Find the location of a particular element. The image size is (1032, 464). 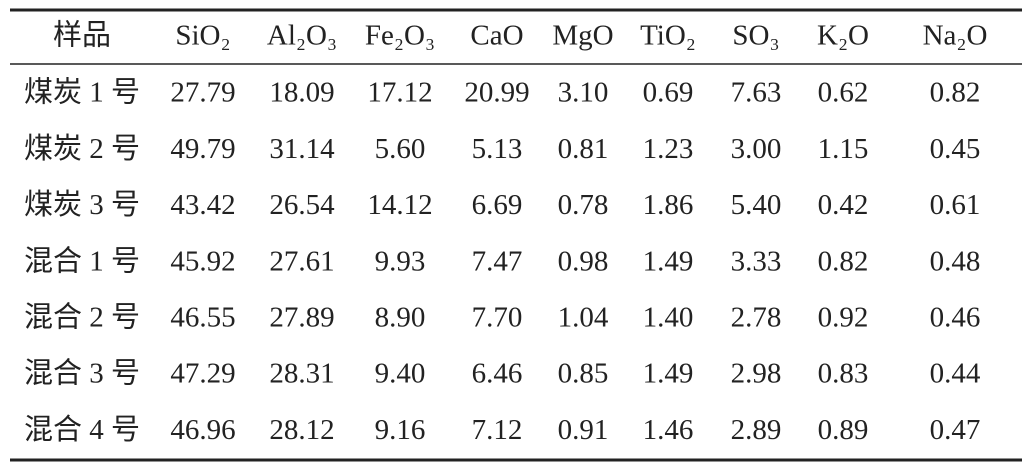

cell: 47.29 is located at coordinates (202, 374).